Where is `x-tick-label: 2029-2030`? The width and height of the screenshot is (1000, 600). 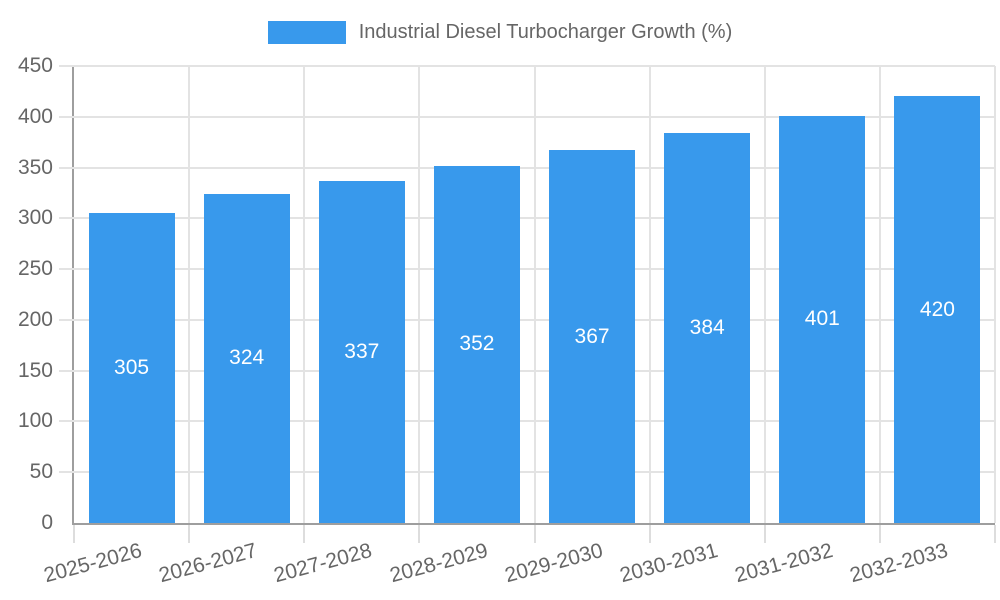
x-tick-label: 2029-2030 is located at coordinates (554, 563).